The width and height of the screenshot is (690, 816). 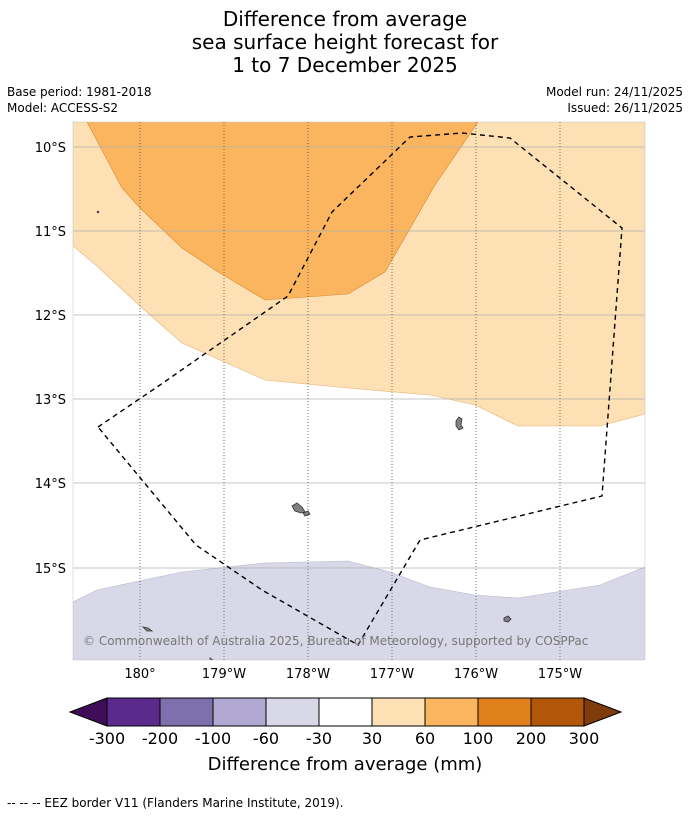 What do you see at coordinates (50, 484) in the screenshot?
I see `lat-label-14s: 14°S` at bounding box center [50, 484].